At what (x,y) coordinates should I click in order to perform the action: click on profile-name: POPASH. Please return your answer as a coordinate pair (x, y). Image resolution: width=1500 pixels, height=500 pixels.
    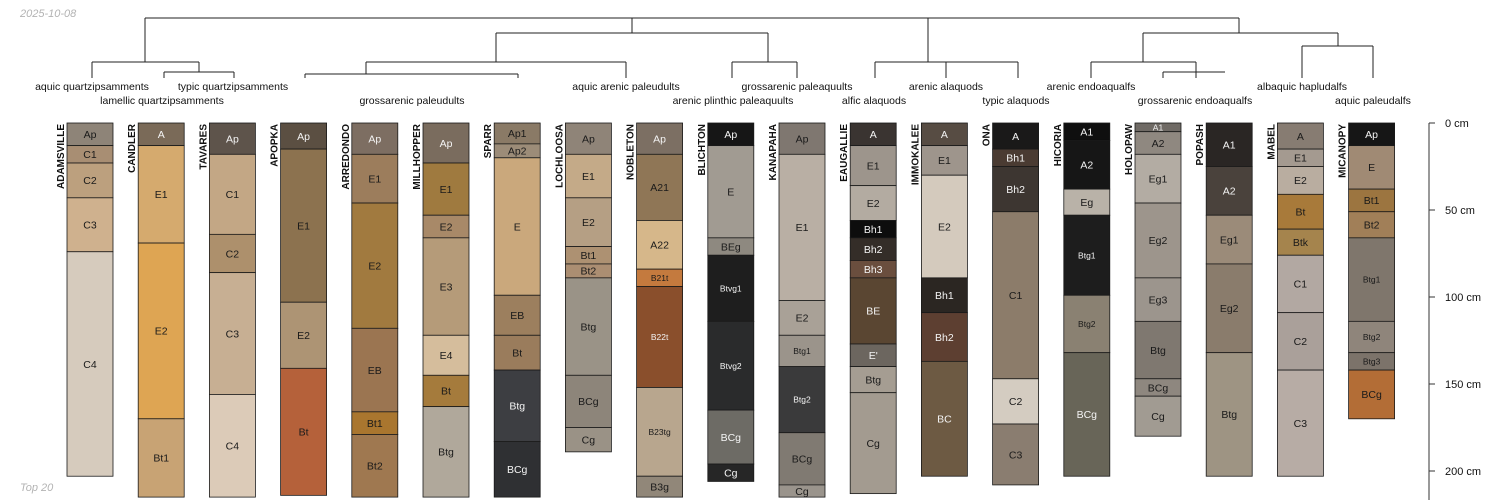
    Looking at the image, I should click on (1200, 145).